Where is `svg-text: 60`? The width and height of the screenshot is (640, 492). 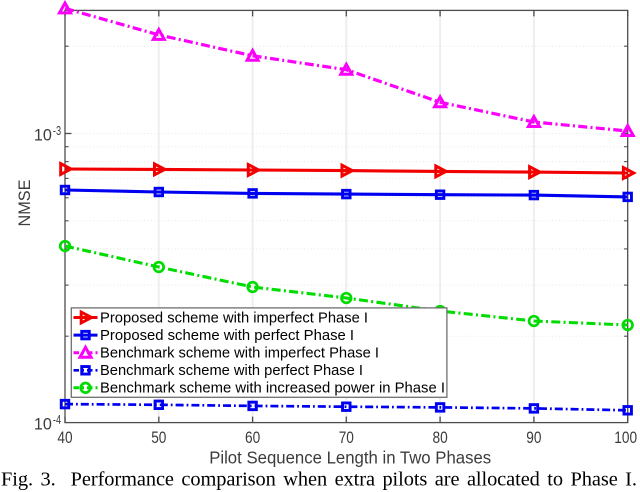 svg-text: 60 is located at coordinates (252, 438).